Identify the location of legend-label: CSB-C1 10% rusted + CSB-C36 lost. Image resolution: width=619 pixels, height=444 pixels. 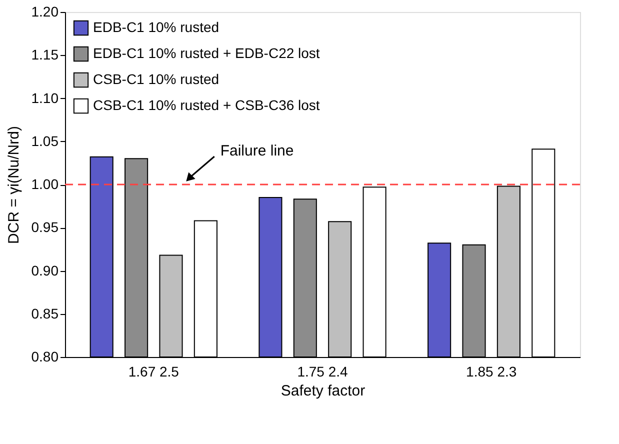
(206, 105).